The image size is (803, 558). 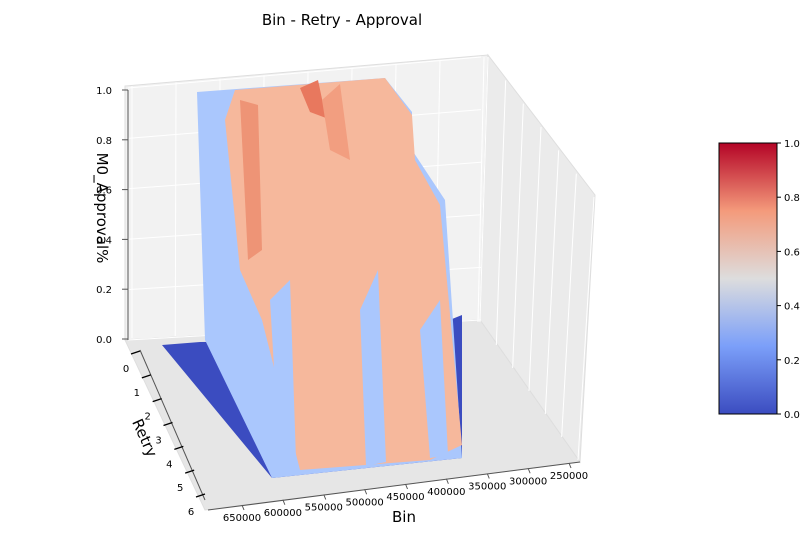 I want to click on y-tick-label: 3, so click(x=158, y=441).